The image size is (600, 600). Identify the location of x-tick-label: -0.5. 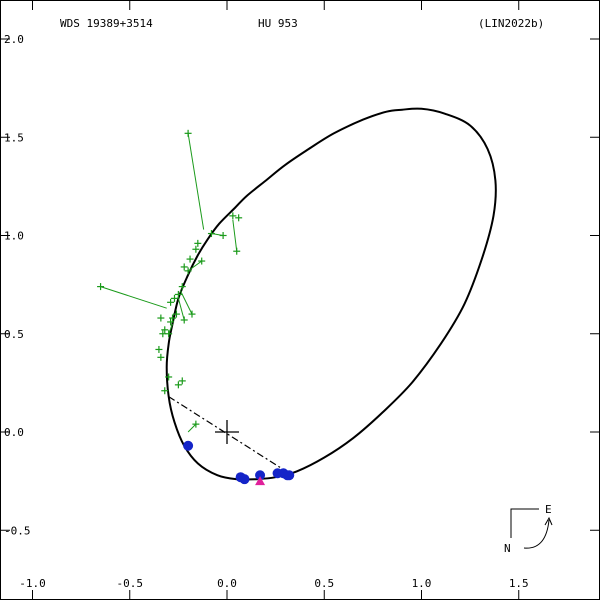
(130, 583).